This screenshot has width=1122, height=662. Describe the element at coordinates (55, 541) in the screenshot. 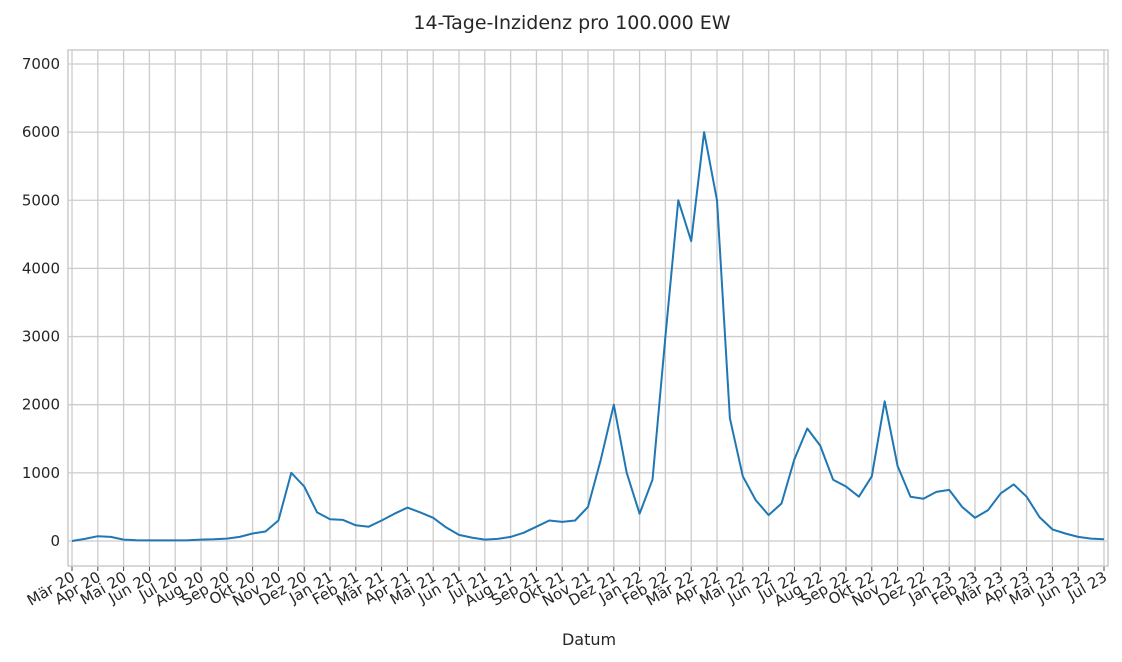

I see `y-tick-label: 0` at that location.